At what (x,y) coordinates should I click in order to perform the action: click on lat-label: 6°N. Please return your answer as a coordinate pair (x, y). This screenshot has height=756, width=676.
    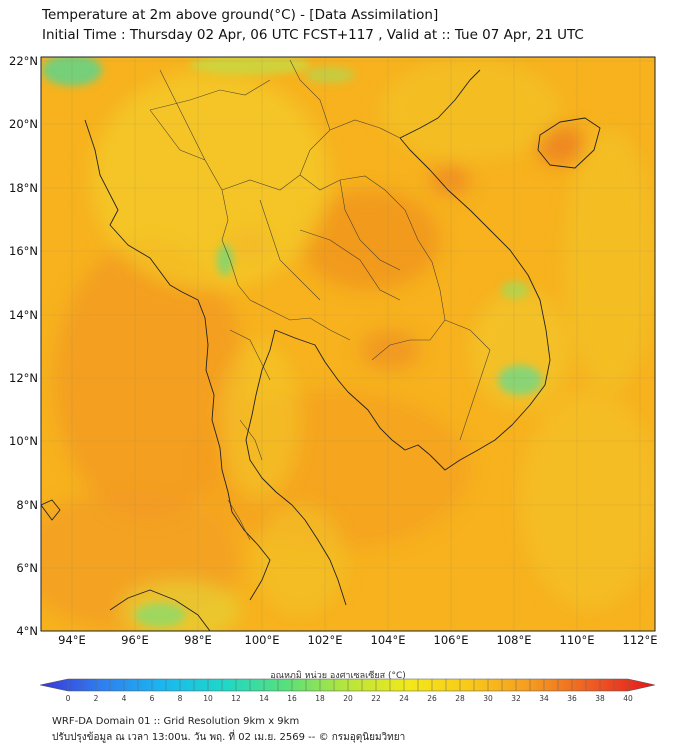
    Looking at the image, I should click on (27, 568).